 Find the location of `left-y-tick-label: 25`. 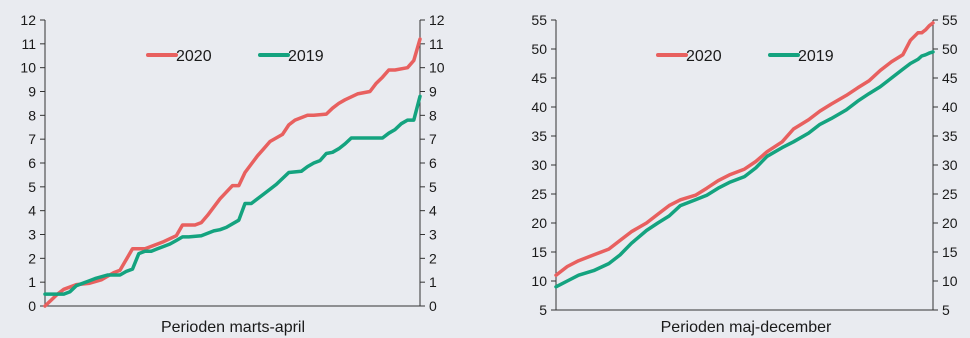

left-y-tick-label: 25 is located at coordinates (539, 194).